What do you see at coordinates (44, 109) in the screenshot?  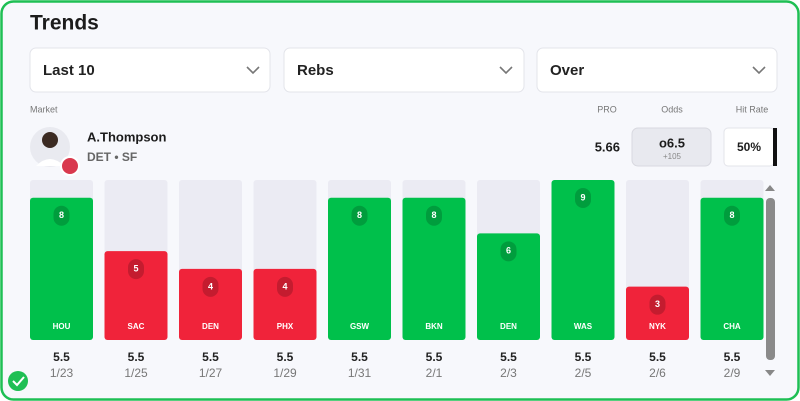 I see `column-label: Market` at bounding box center [44, 109].